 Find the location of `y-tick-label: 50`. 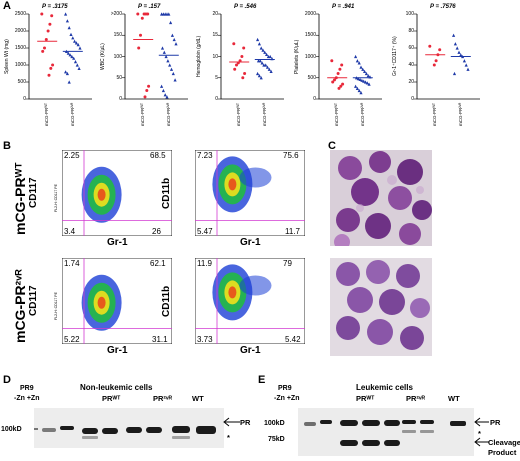

y-tick-label: 50 is located at coordinates (119, 77).